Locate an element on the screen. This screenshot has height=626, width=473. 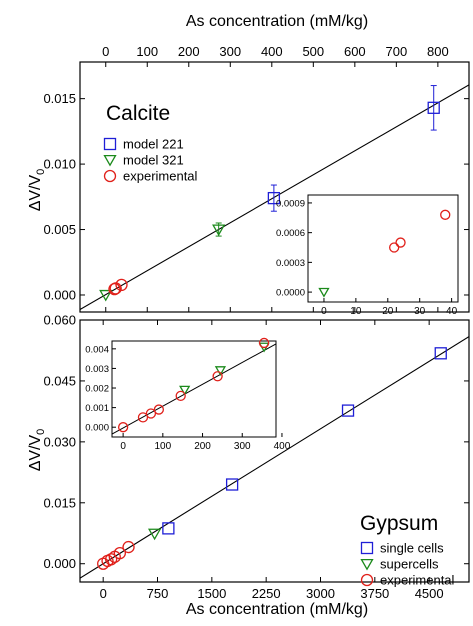
x-tick-label: 3750 is located at coordinates (374, 593).